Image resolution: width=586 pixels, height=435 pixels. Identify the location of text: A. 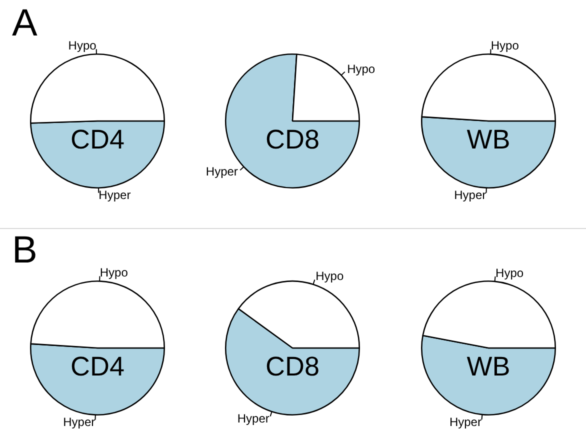
(25, 23).